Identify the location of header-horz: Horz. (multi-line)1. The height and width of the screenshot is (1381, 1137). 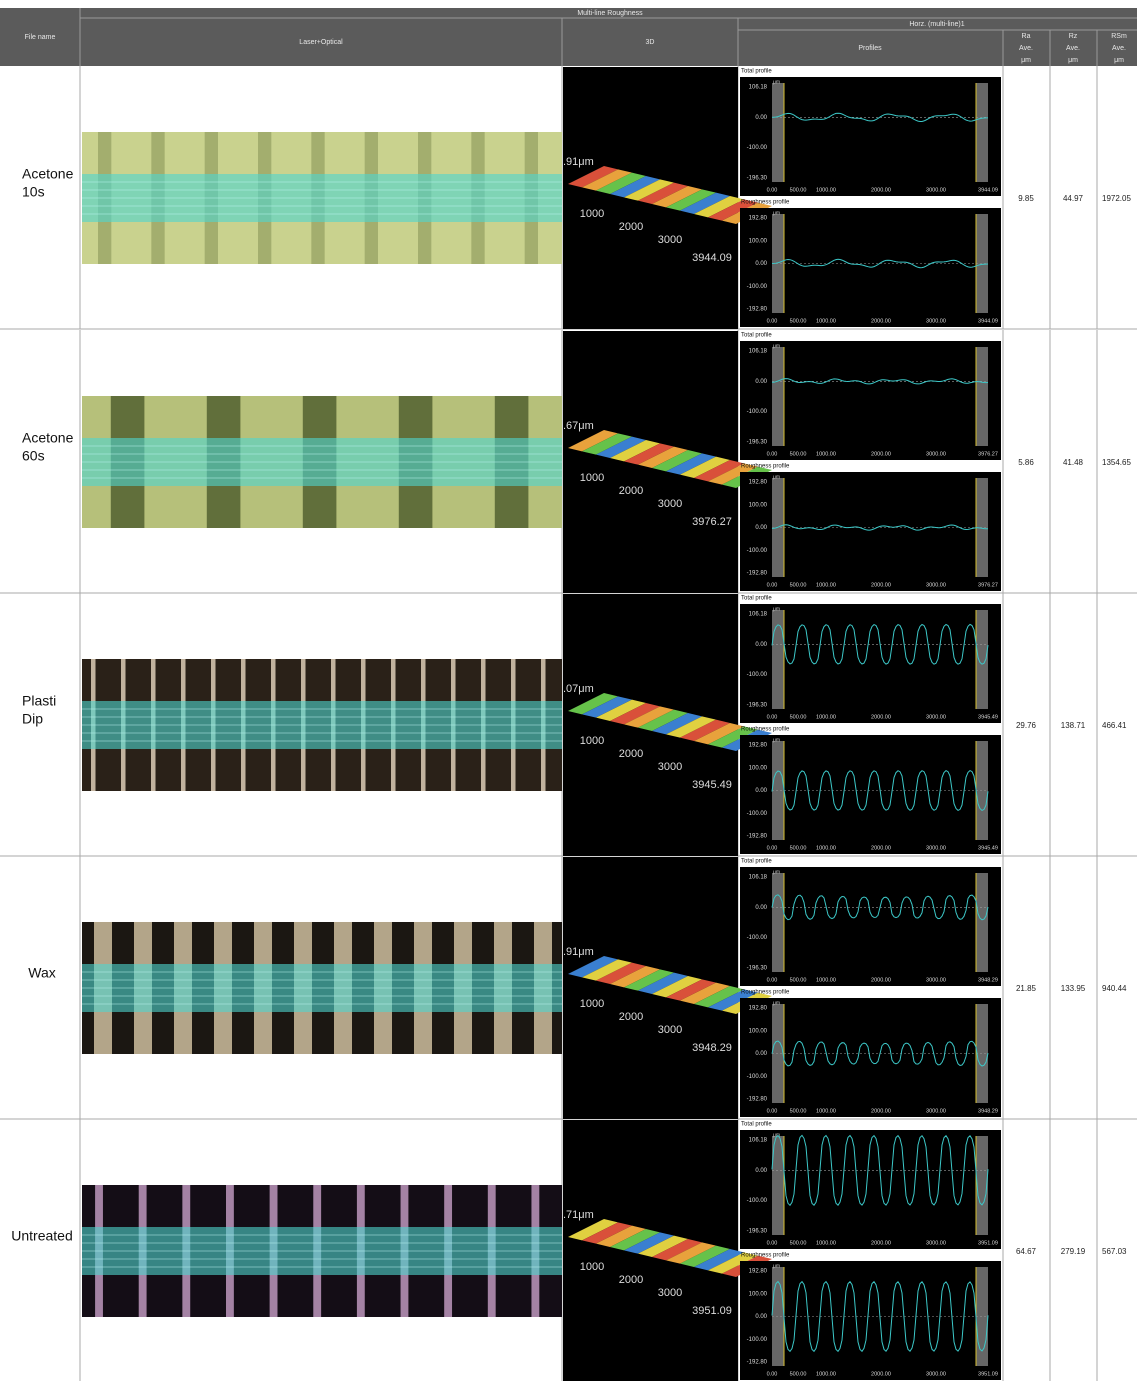
(936, 24).